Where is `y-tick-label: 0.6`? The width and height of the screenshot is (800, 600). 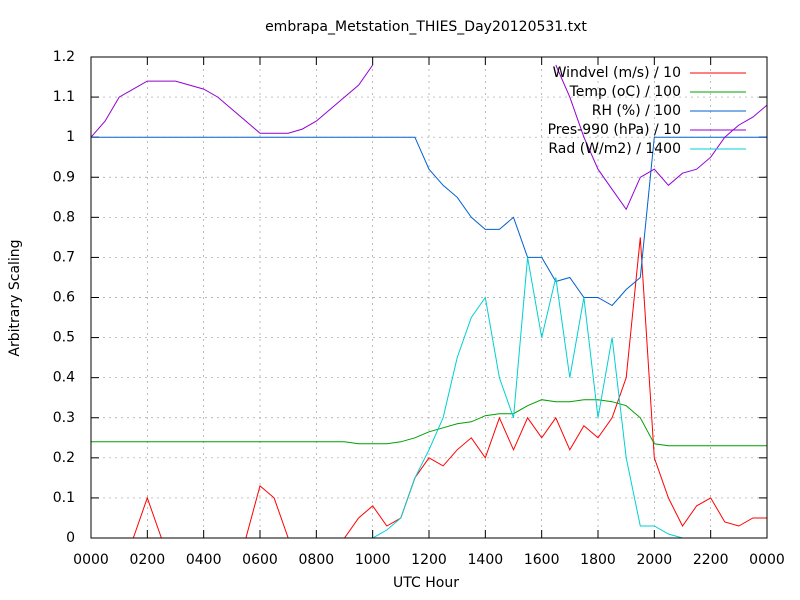
y-tick-label: 0.6 is located at coordinates (64, 298).